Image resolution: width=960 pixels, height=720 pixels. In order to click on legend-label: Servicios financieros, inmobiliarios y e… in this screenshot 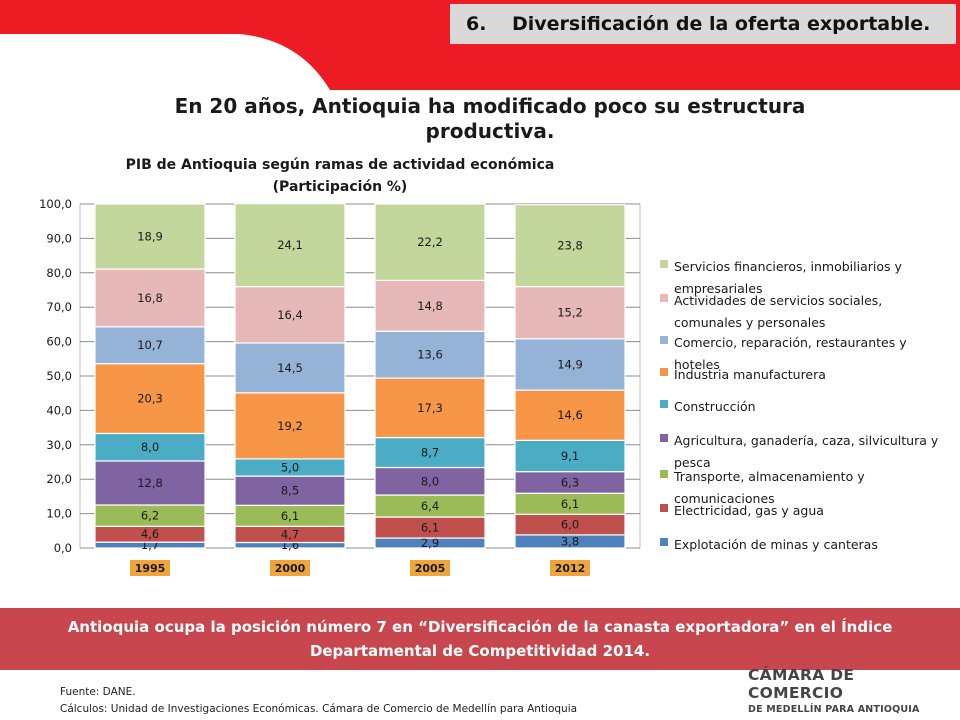, I will do `click(788, 277)`.